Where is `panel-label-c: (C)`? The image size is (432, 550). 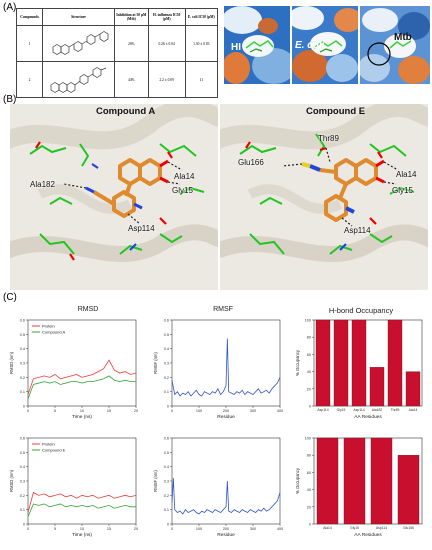
panel-label-c: (C) is located at coordinates (10, 297).